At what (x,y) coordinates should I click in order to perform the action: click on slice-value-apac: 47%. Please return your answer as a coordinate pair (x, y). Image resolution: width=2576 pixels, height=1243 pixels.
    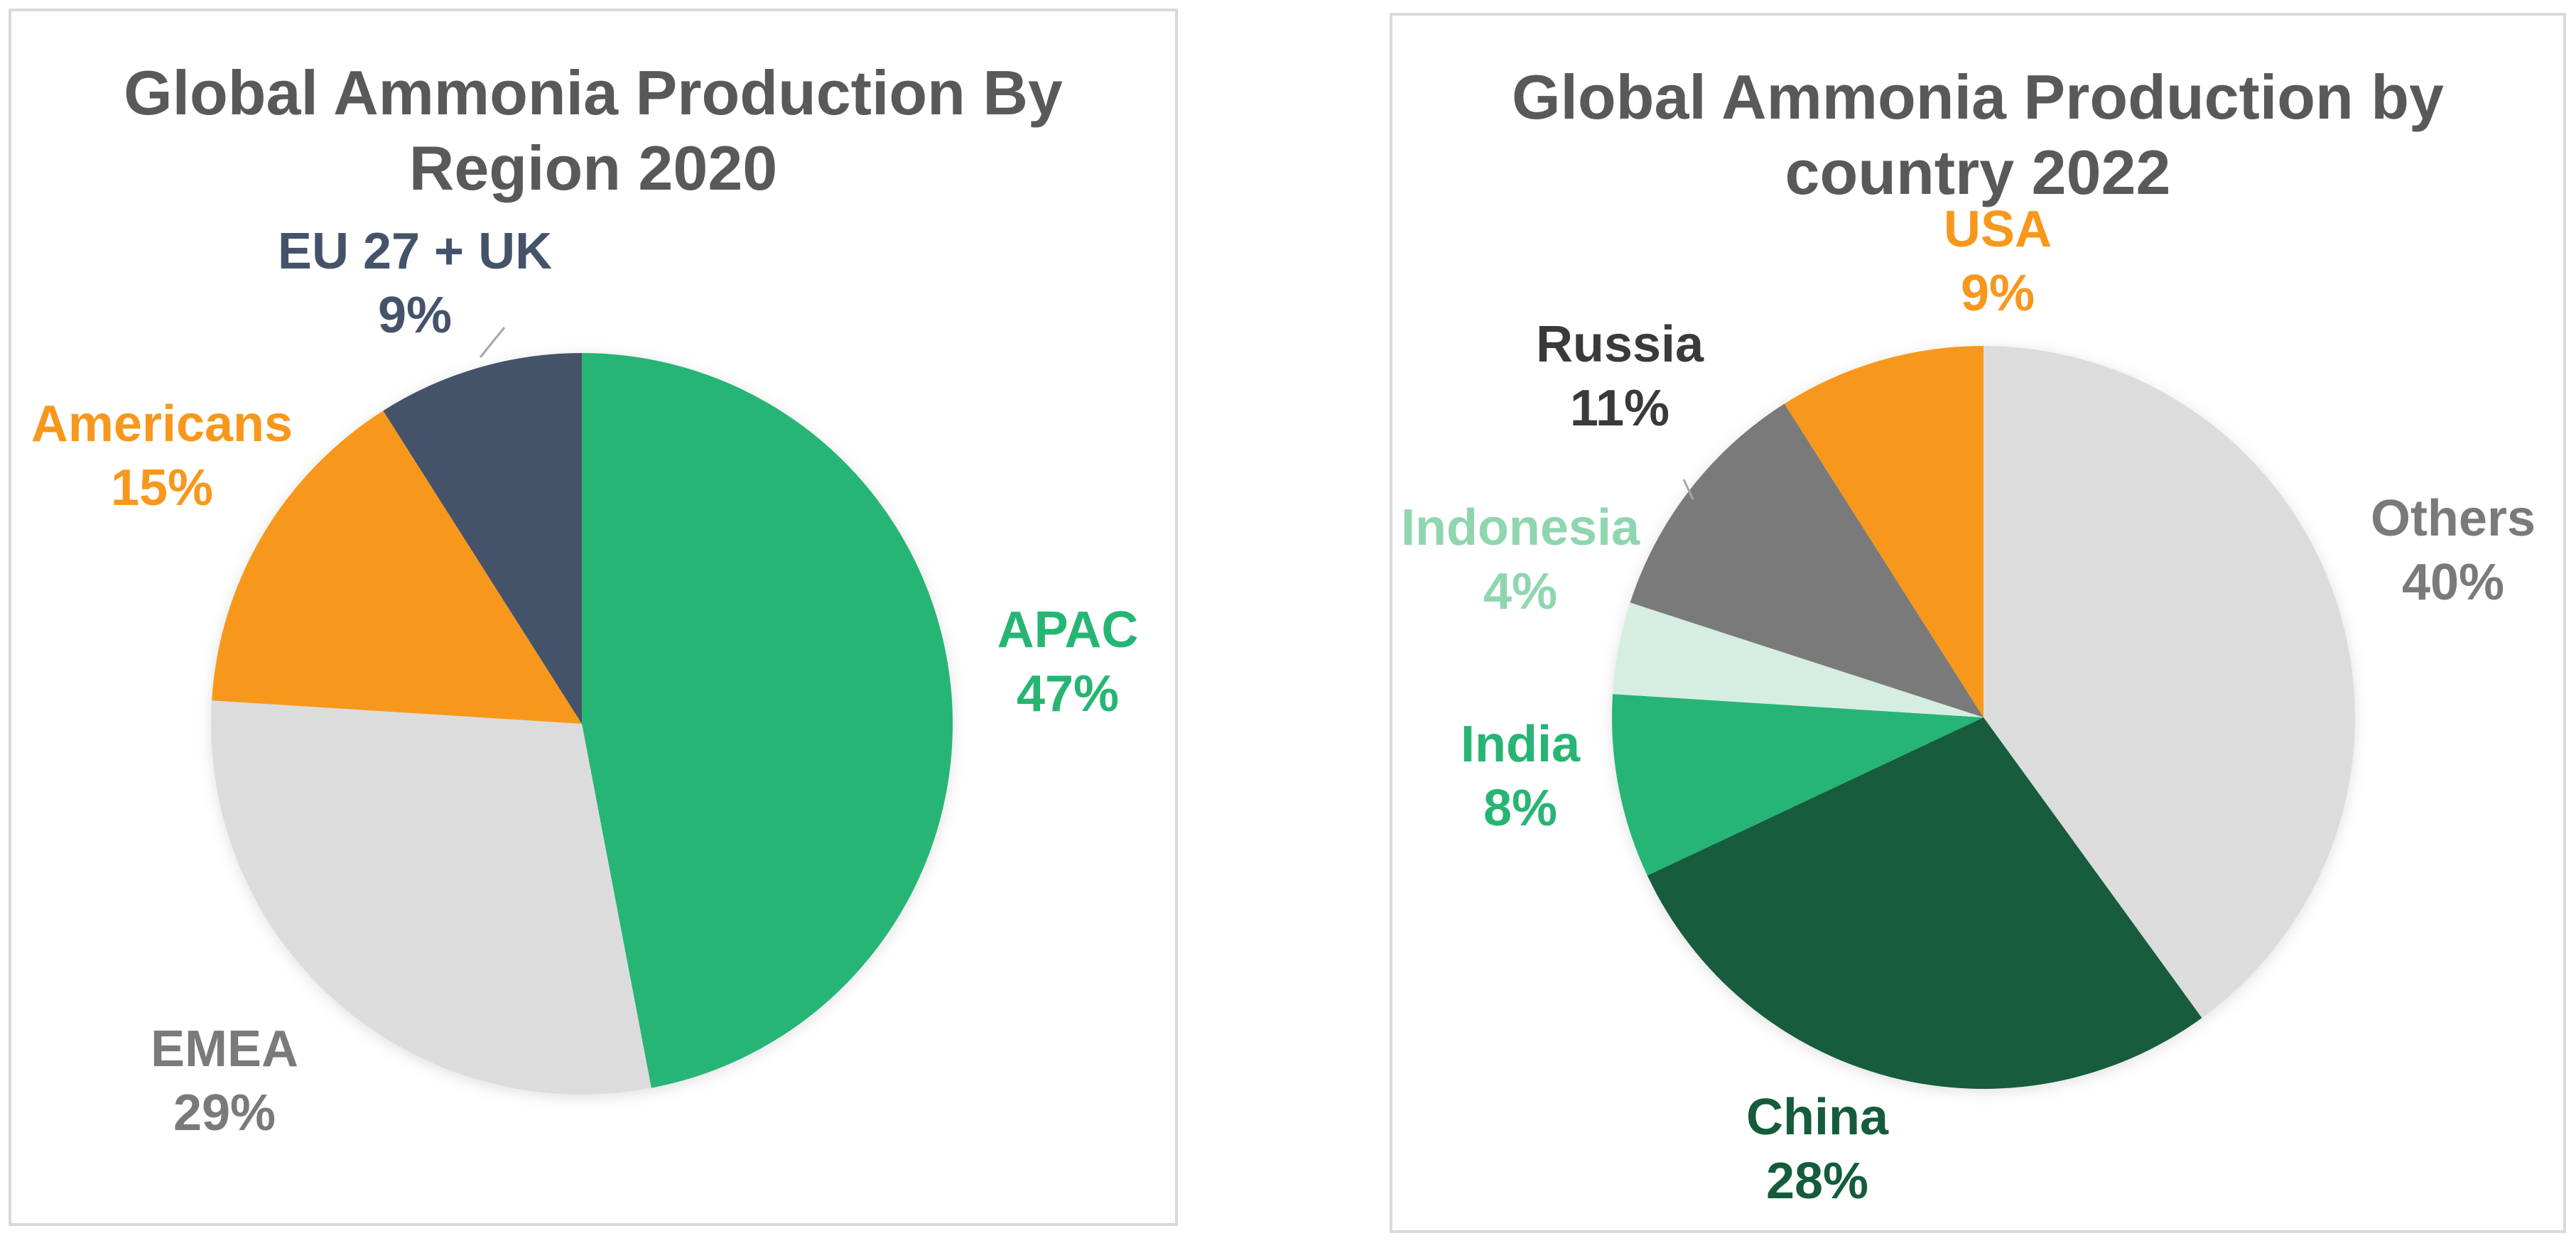
    Looking at the image, I should click on (1068, 694).